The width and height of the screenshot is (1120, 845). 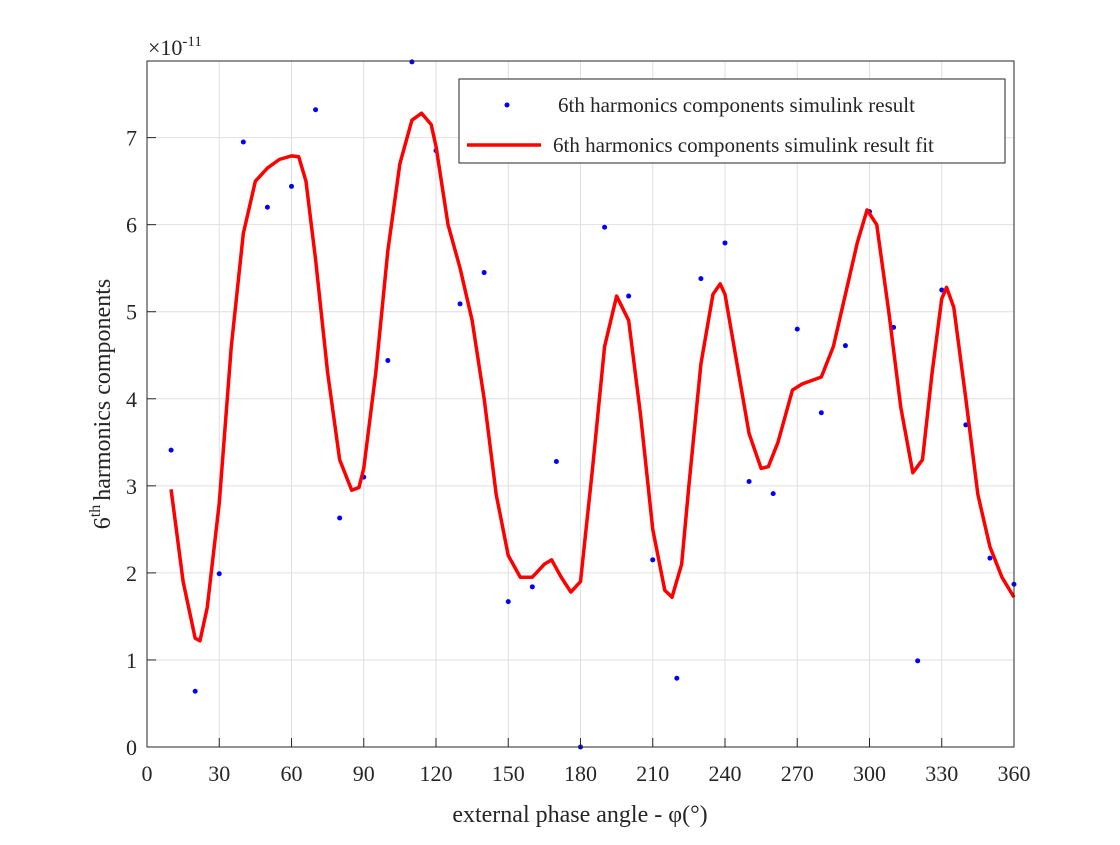 What do you see at coordinates (941, 773) in the screenshot?
I see `x-tick-label: 330` at bounding box center [941, 773].